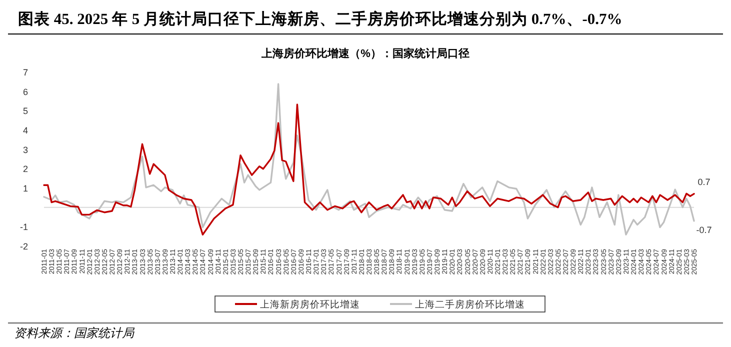  I want to click on text: 资料来源：国家统计局, so click(74, 333).